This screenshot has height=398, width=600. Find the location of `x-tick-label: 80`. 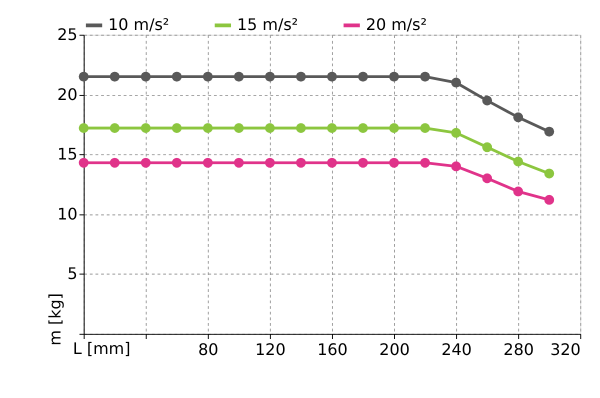

x-tick-label: 80 is located at coordinates (208, 349).